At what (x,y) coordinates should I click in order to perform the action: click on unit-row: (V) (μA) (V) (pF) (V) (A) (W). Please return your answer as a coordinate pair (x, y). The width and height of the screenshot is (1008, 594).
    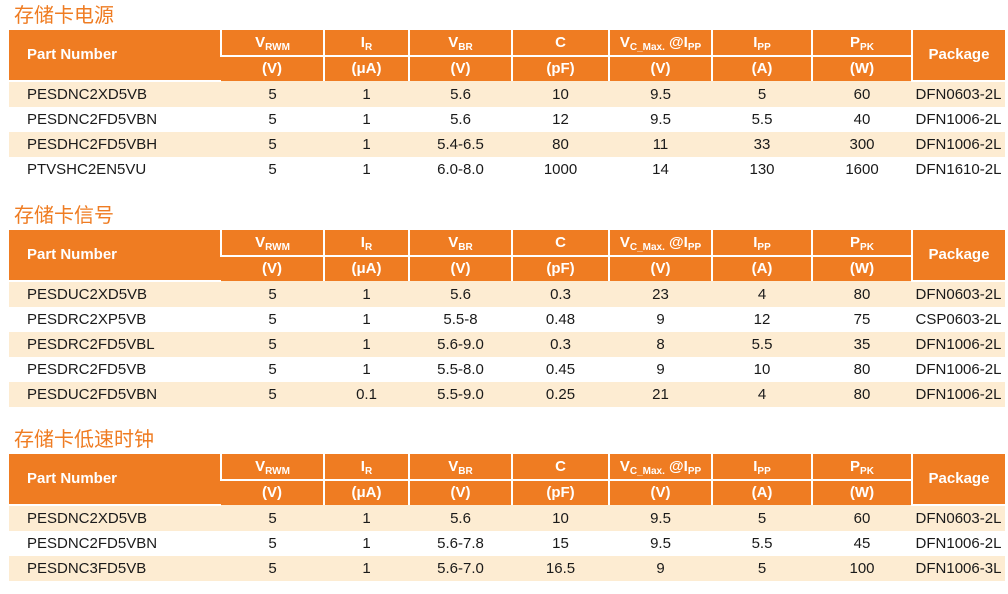
    Looking at the image, I should click on (507, 268).